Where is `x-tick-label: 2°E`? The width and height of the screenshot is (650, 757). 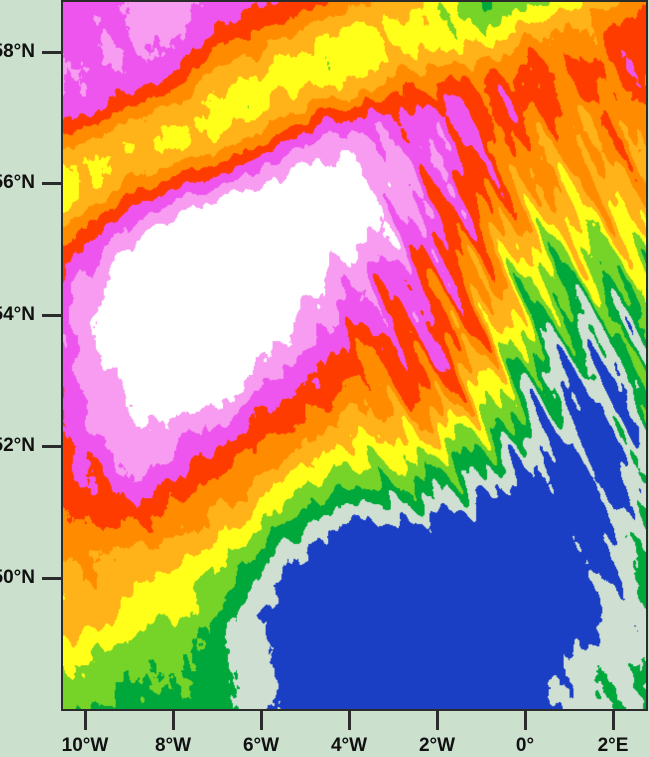 x-tick-label: 2°E is located at coordinates (613, 745).